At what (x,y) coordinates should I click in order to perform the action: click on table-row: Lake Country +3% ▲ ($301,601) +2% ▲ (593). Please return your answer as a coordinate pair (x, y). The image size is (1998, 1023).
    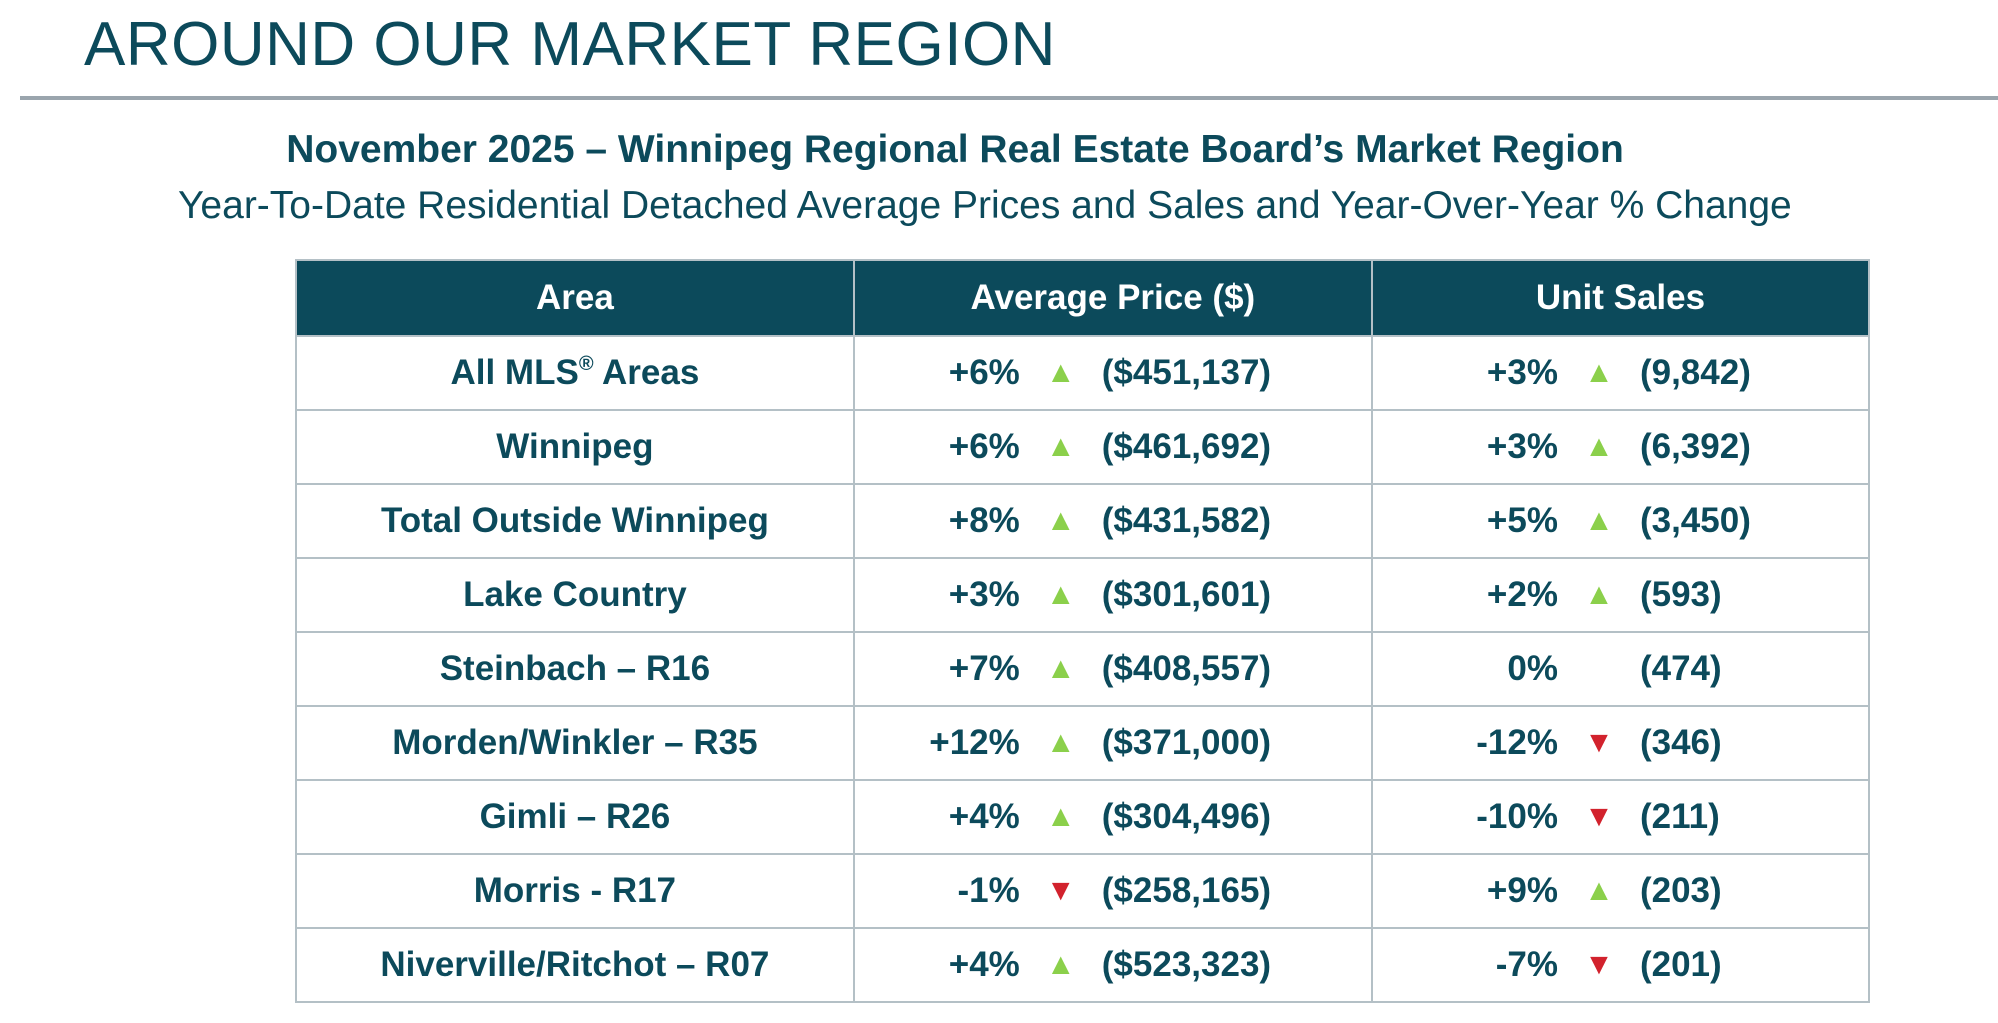
    Looking at the image, I should click on (1083, 595).